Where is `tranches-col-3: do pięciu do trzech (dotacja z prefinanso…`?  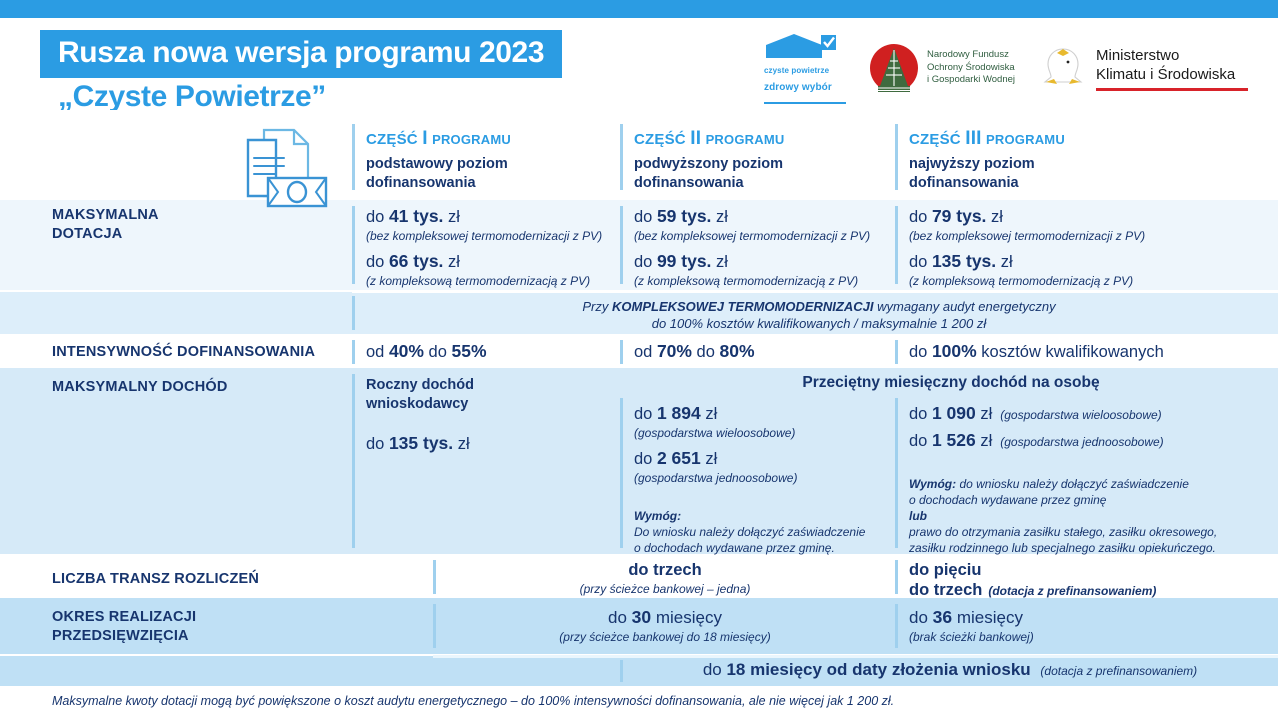 tranches-col-3: do pięciu do trzech (dotacja z prefinanso… is located at coordinates (1089, 580).